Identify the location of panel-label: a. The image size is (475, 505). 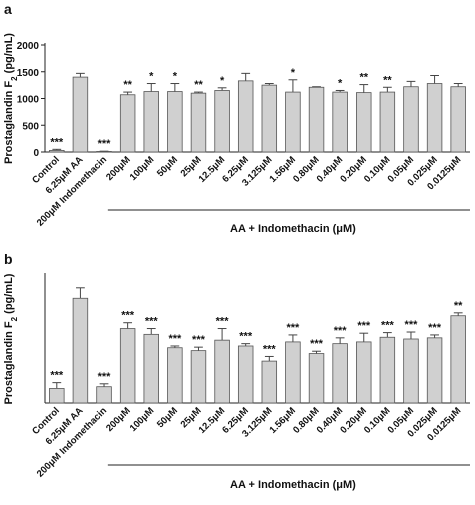
(8, 9).